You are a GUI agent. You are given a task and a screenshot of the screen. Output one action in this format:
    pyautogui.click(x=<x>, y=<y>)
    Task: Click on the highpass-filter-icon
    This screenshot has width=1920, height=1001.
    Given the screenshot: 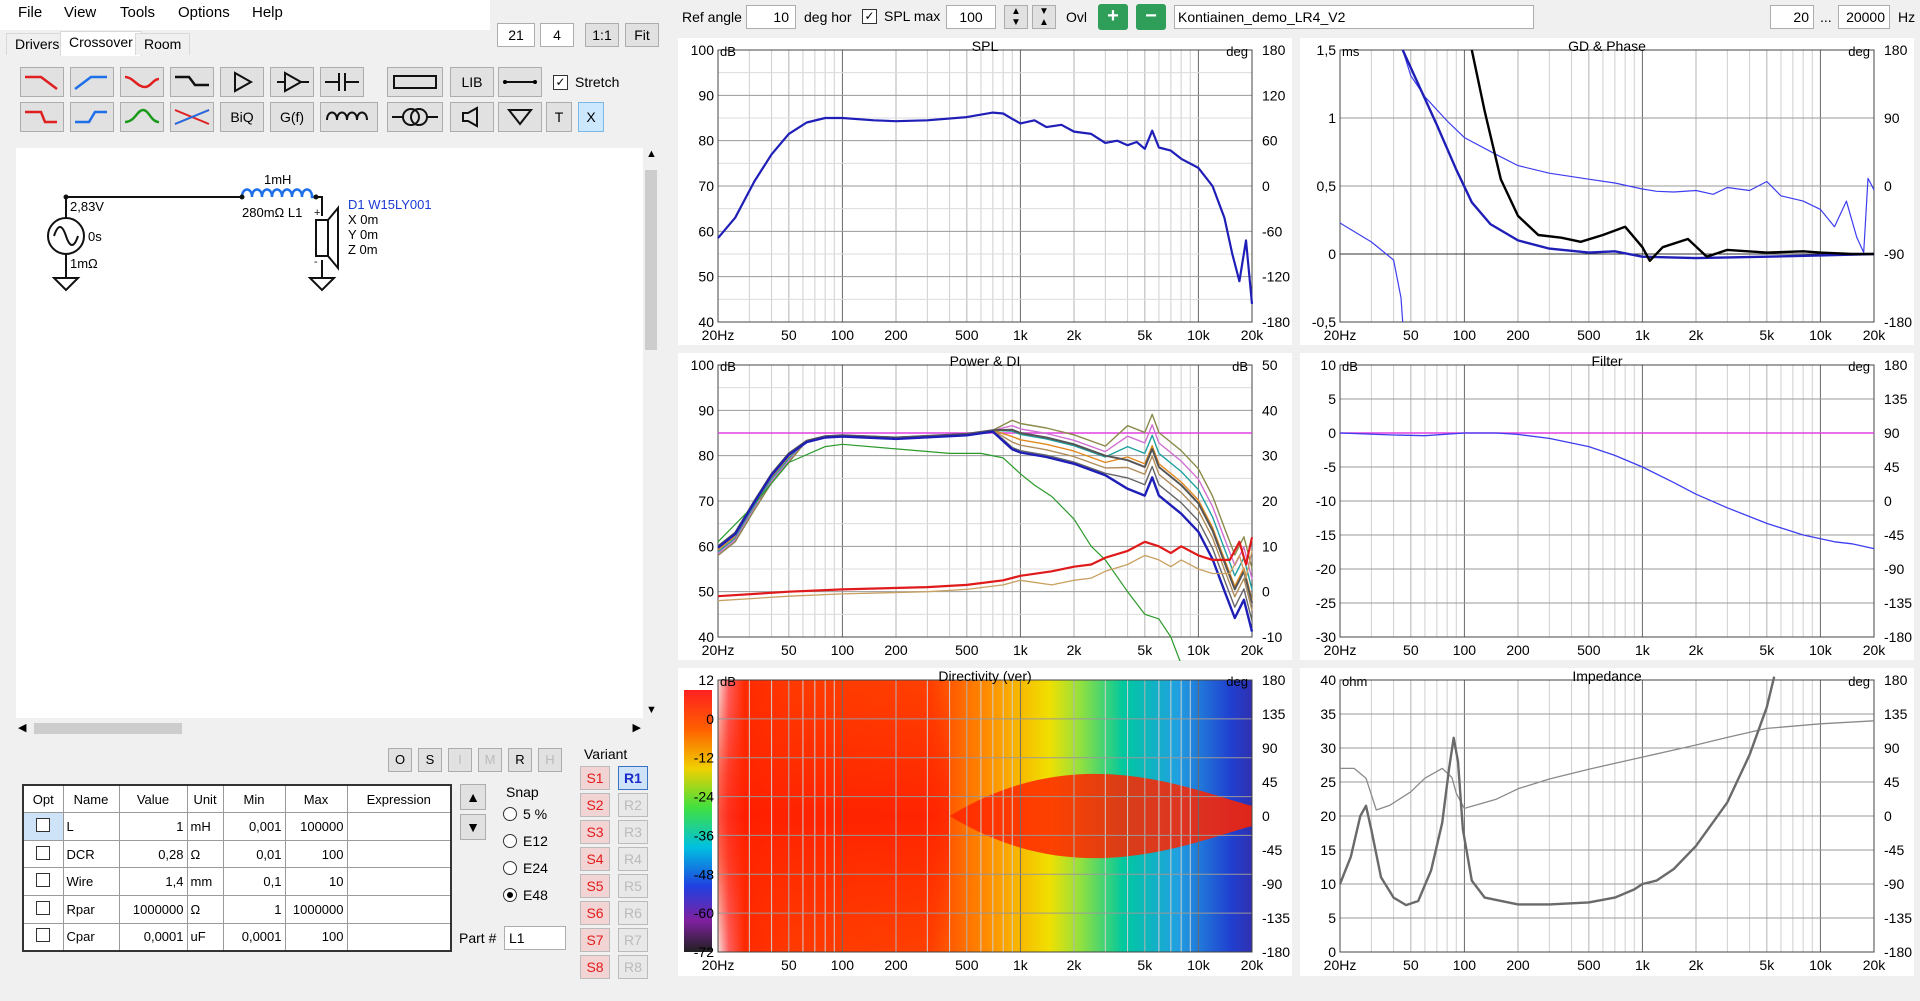 What is the action you would take?
    pyautogui.click(x=92, y=82)
    